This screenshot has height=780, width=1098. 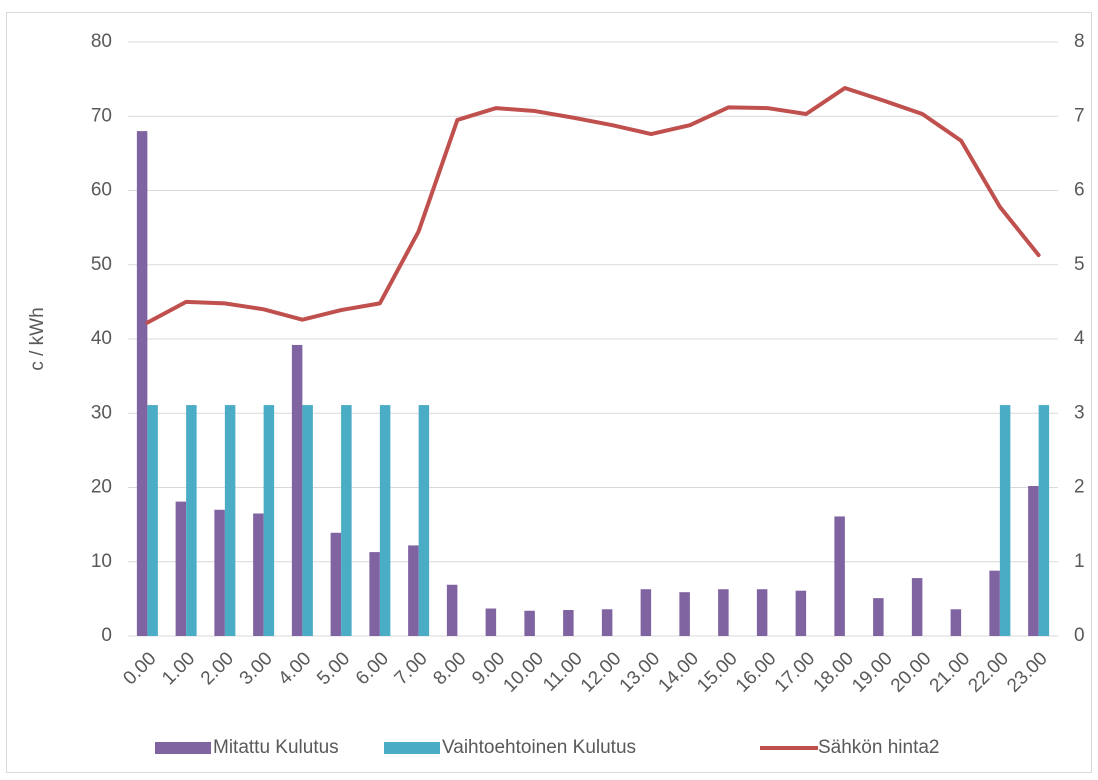 I want to click on y-tick-label: 10, so click(x=101, y=561).